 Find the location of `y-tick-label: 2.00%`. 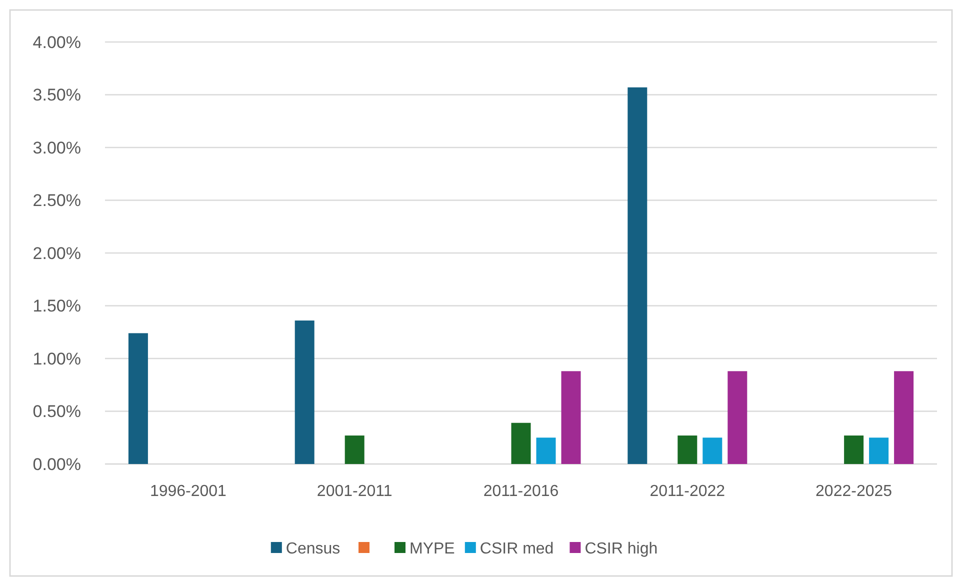

y-tick-label: 2.00% is located at coordinates (56, 253).